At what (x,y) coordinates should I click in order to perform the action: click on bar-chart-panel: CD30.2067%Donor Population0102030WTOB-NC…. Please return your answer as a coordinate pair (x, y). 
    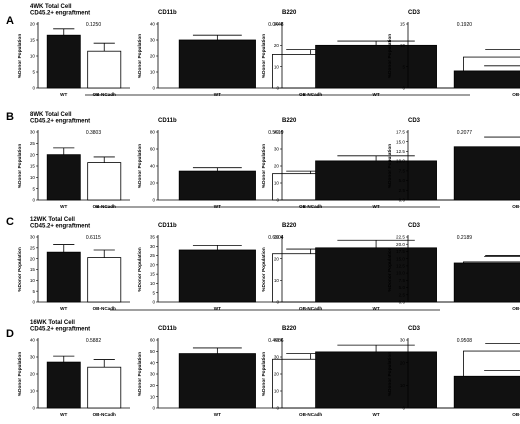
    Looking at the image, I should click on (453, 368).